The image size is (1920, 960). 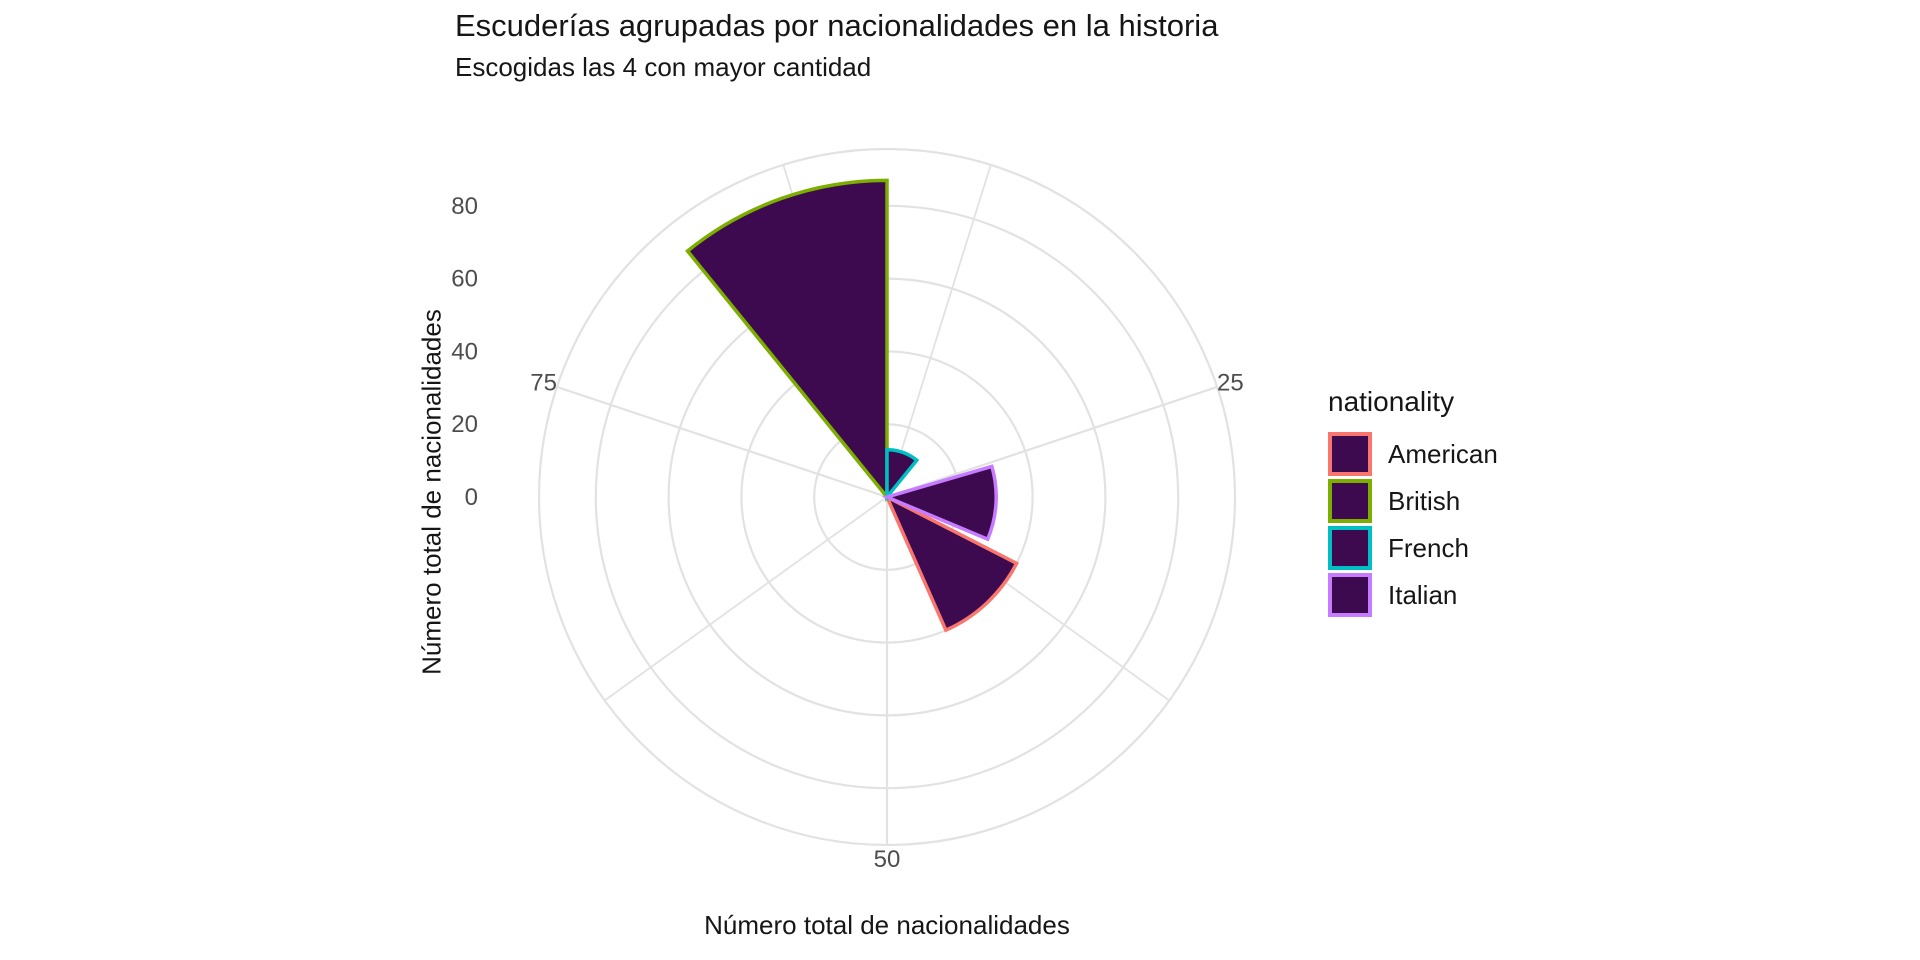 What do you see at coordinates (1413, 524) in the screenshot?
I see `legend-rows: American British French Italian` at bounding box center [1413, 524].